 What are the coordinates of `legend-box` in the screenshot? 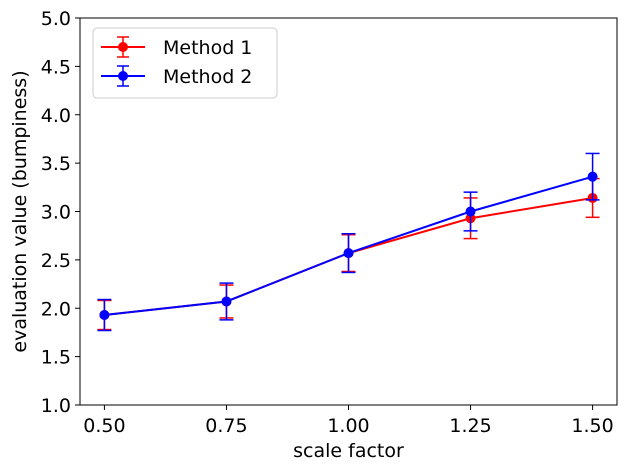 It's located at (185, 63).